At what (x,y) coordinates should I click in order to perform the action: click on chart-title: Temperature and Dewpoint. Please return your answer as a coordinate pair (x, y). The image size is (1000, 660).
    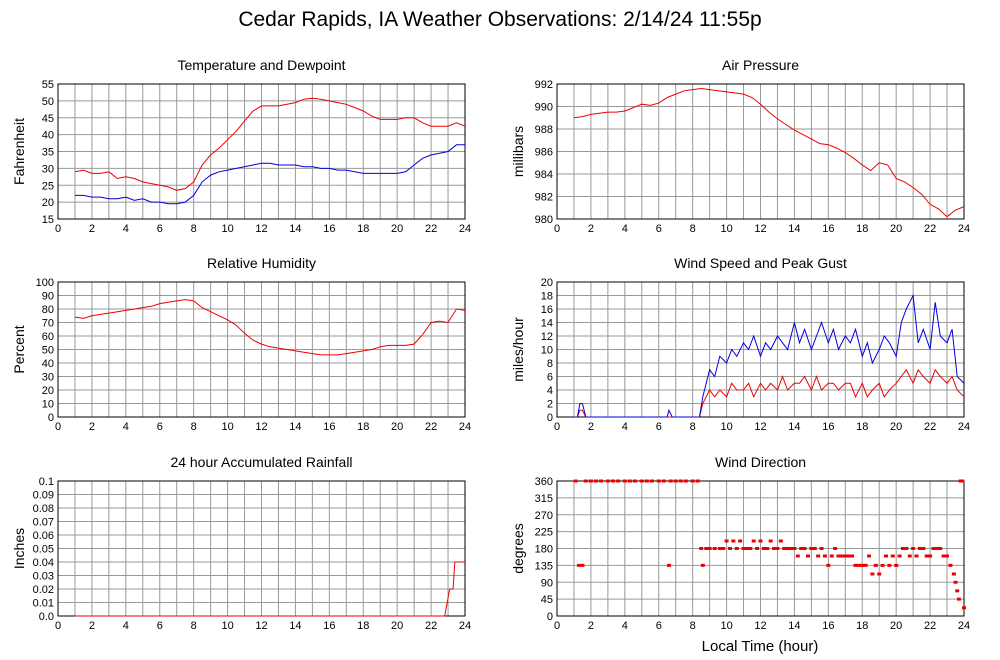
    Looking at the image, I should click on (261, 65).